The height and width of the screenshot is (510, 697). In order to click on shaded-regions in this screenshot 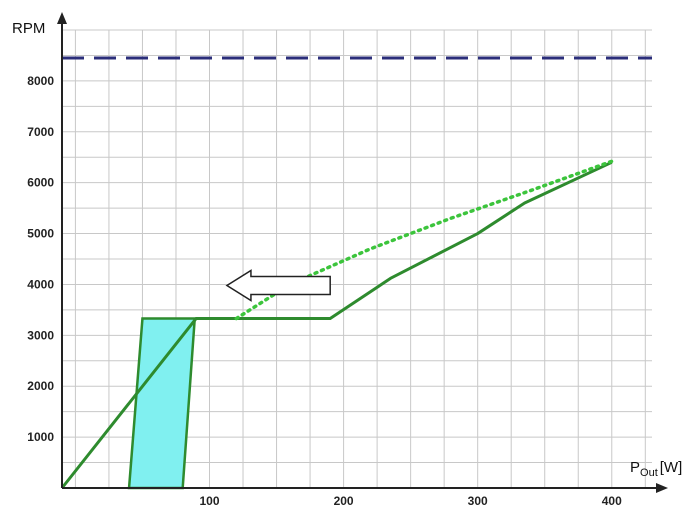, I will do `click(162, 403)`.